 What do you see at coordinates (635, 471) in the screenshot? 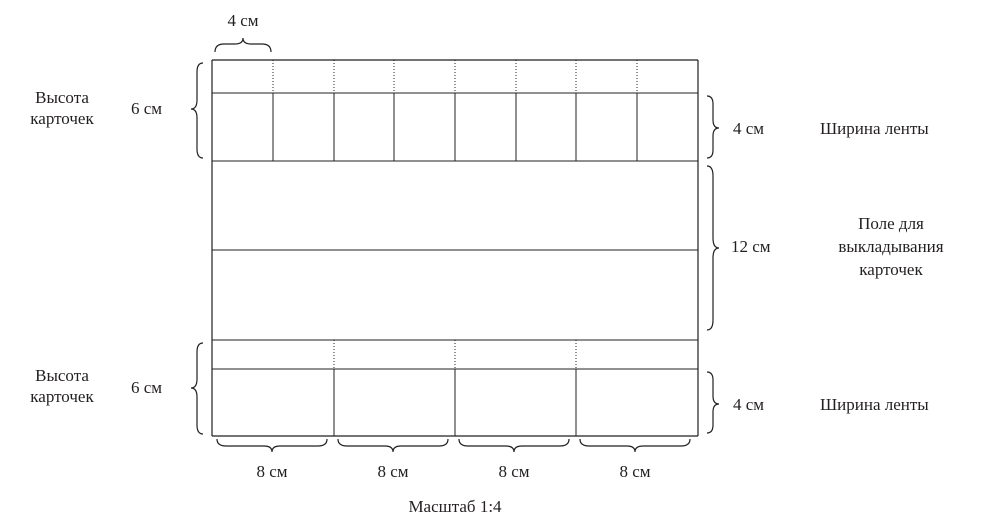
I see `bottom-width-label-4: 8 см` at bounding box center [635, 471].